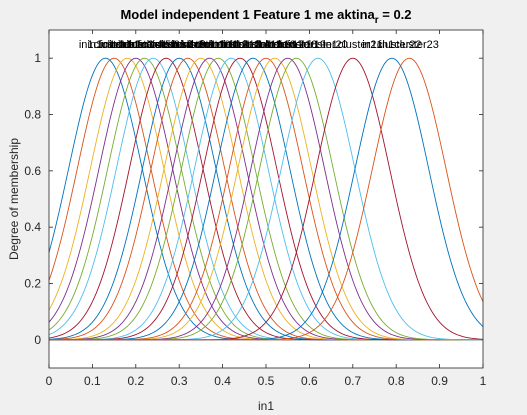 Image resolution: width=527 pixels, height=415 pixels. What do you see at coordinates (439, 381) in the screenshot?
I see `x-tick-label: 0.9` at bounding box center [439, 381].